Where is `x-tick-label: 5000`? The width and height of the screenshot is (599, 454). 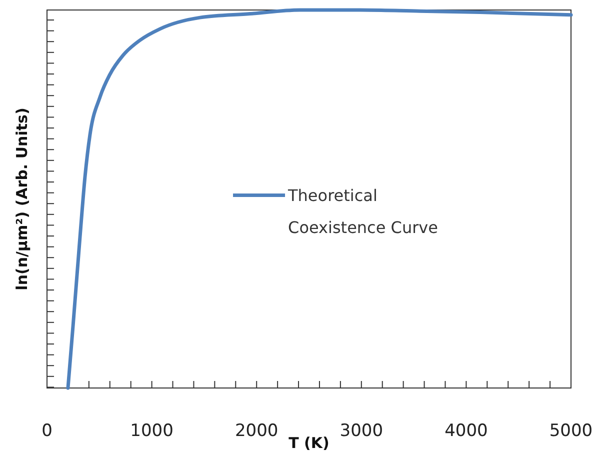 x-tick-label: 5000 is located at coordinates (571, 431).